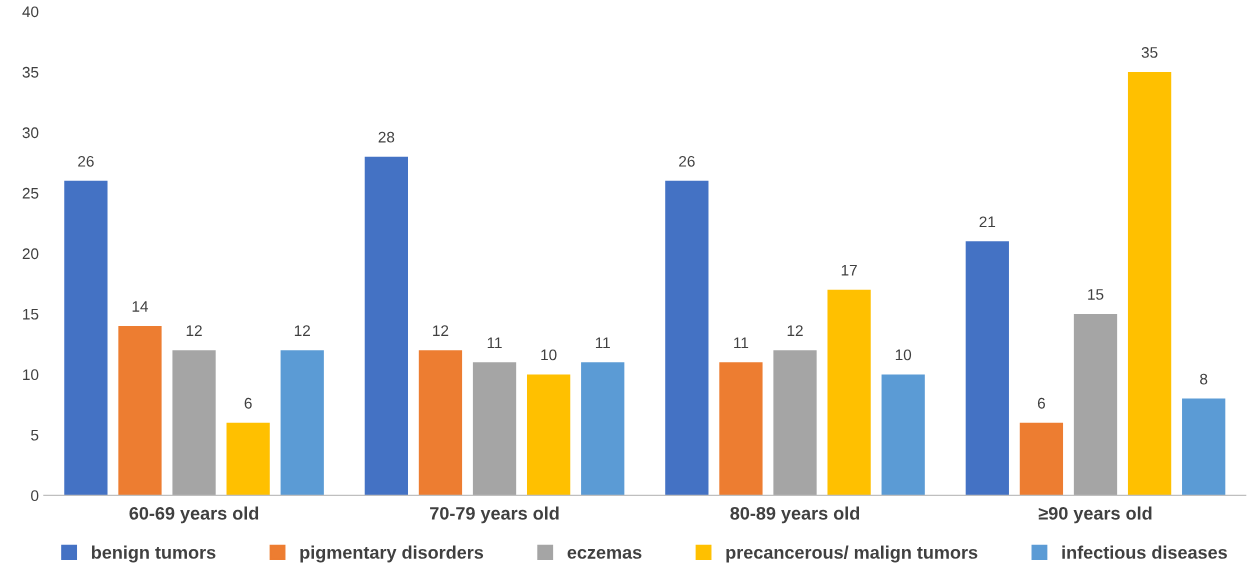  Describe the element at coordinates (1149, 52) in the screenshot. I see `data-label: 35` at that location.